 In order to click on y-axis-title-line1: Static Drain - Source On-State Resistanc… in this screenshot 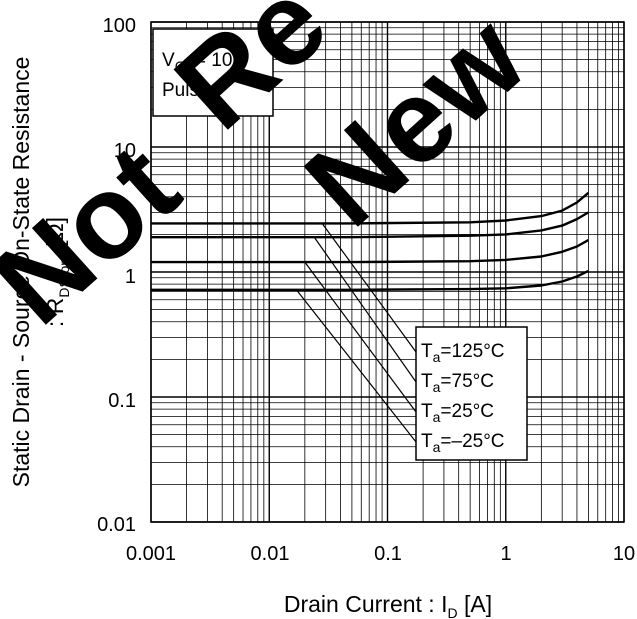, I will do `click(21, 272)`.